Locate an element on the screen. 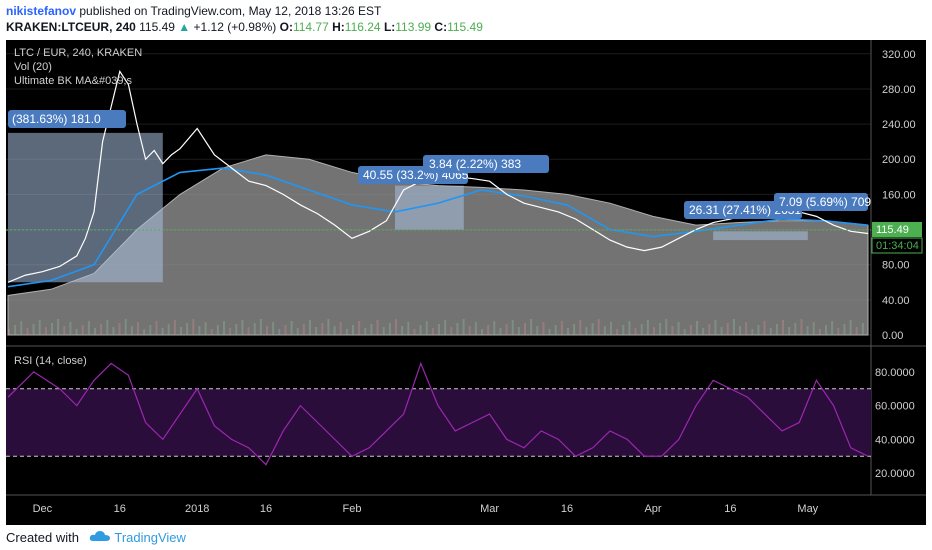 This screenshot has height=550, width=932. price-tick-label: 280.00 is located at coordinates (899, 90).